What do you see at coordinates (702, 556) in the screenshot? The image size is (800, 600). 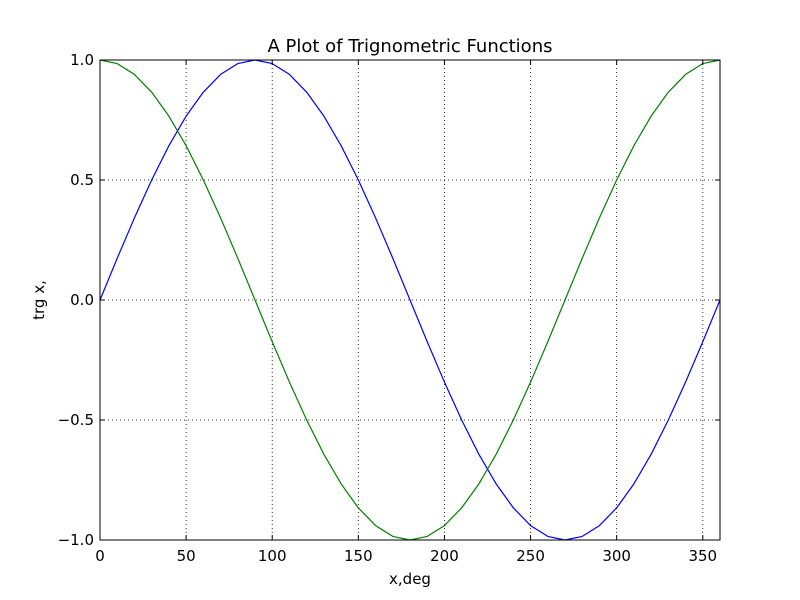 I see `x-tick-label: 350` at bounding box center [702, 556].